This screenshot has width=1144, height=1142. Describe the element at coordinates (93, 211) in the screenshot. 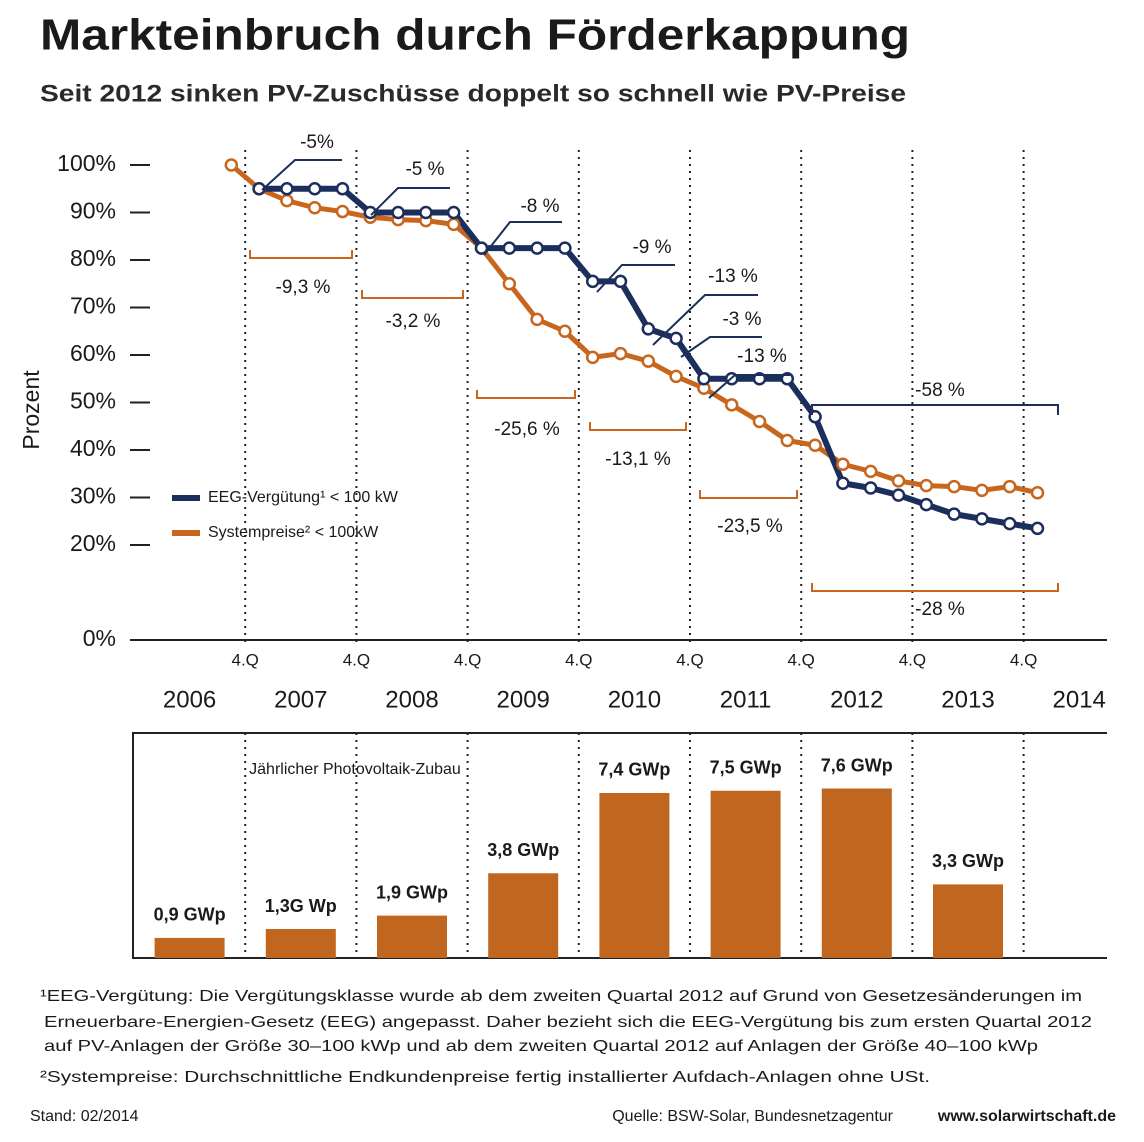

I see `y-tick-label: 90%` at that location.